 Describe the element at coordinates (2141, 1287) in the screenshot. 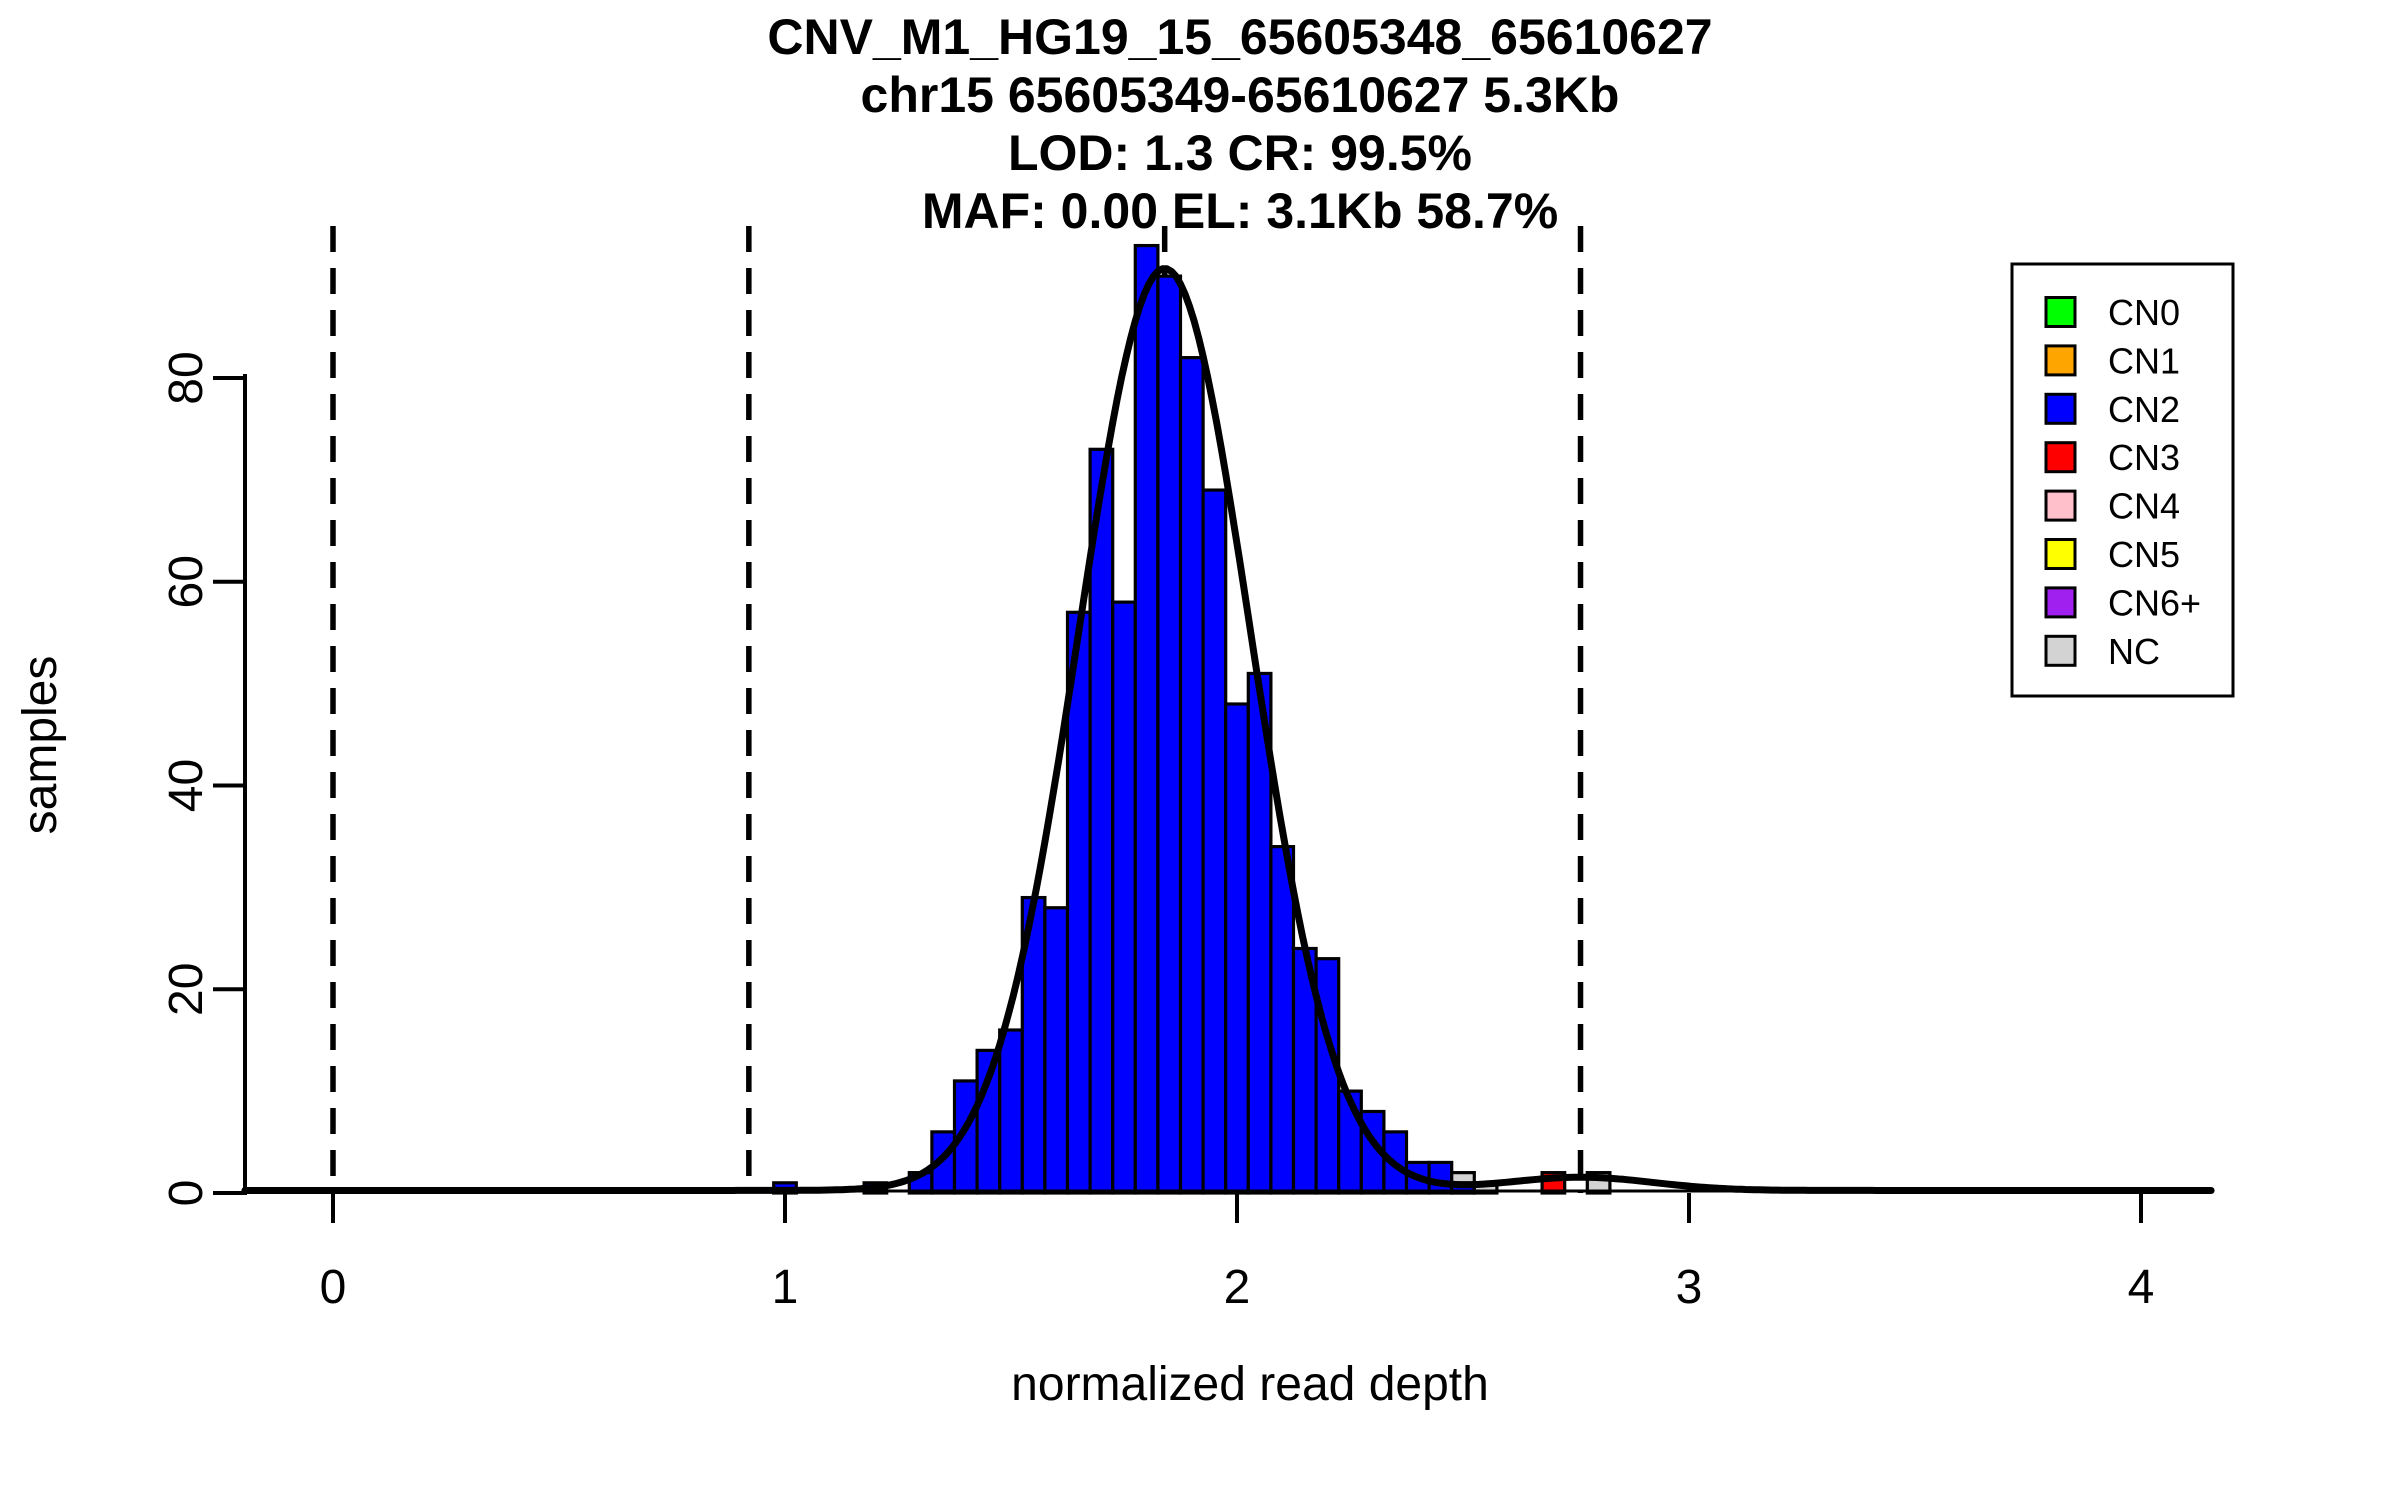

I see `x-tick-label: 4` at that location.